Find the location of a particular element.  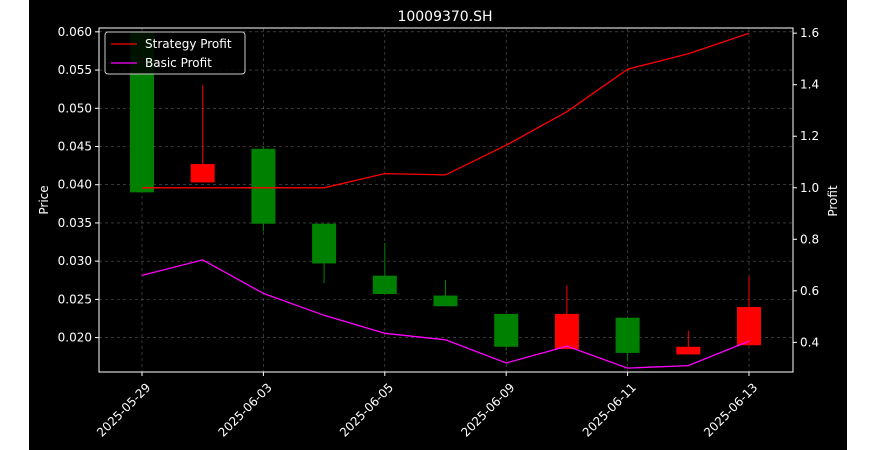

left-tick-label-1: 0.025 is located at coordinates (75, 299).